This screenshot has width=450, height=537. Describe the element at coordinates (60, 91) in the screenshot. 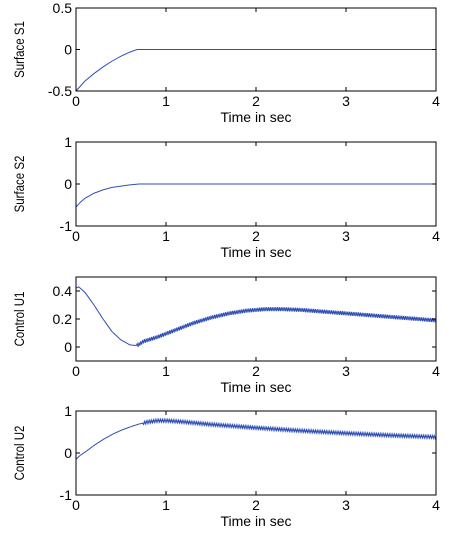

I see `y-tick-label: -0.5` at that location.